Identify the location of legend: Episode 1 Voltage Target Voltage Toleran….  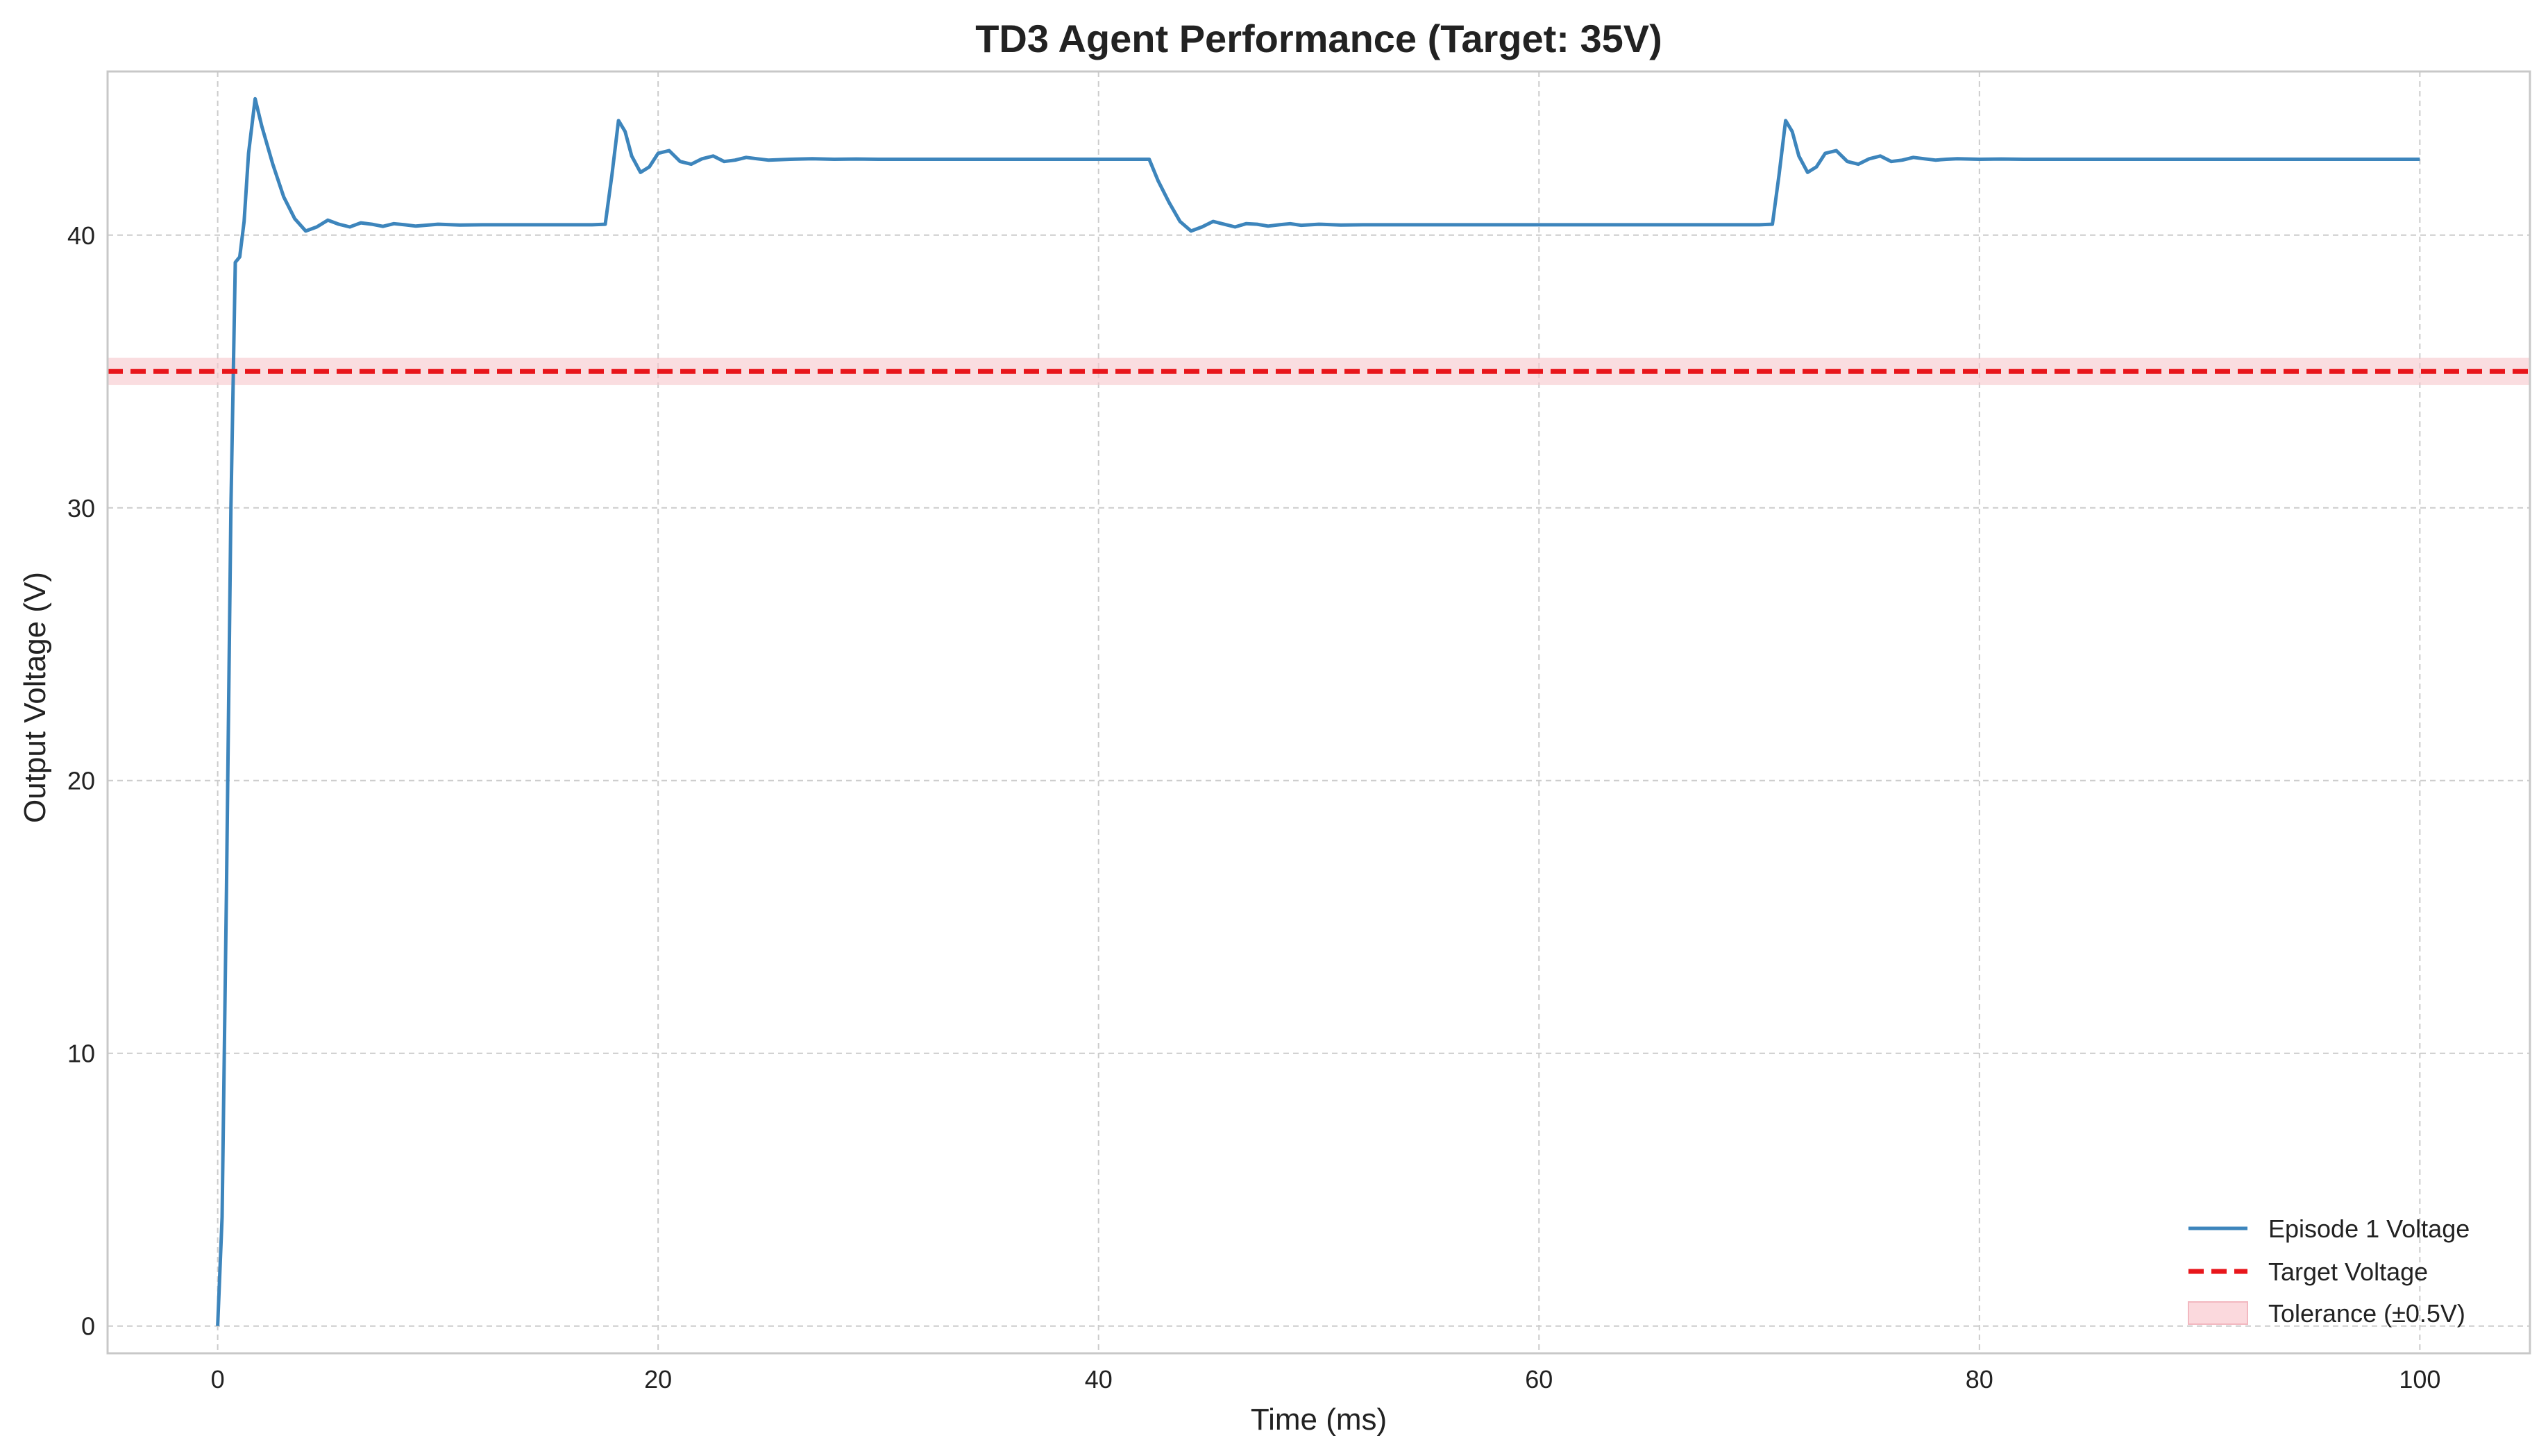
(2329, 1271).